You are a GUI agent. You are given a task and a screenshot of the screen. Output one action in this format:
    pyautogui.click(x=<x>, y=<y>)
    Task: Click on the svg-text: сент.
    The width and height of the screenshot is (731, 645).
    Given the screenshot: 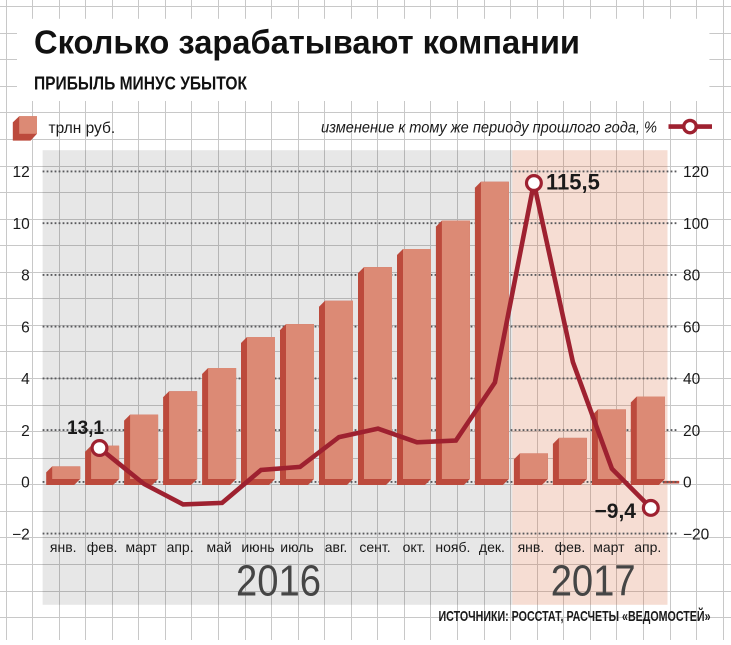 What is the action you would take?
    pyautogui.click(x=374, y=547)
    